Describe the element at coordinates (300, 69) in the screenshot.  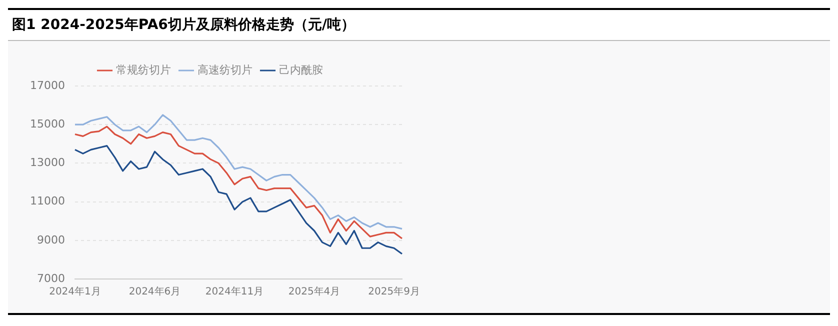
I see `legend-label: 己内酰胺` at that location.